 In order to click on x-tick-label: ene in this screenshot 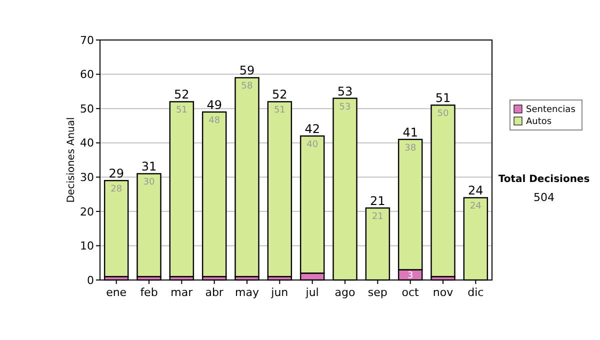, I will do `click(116, 292)`.